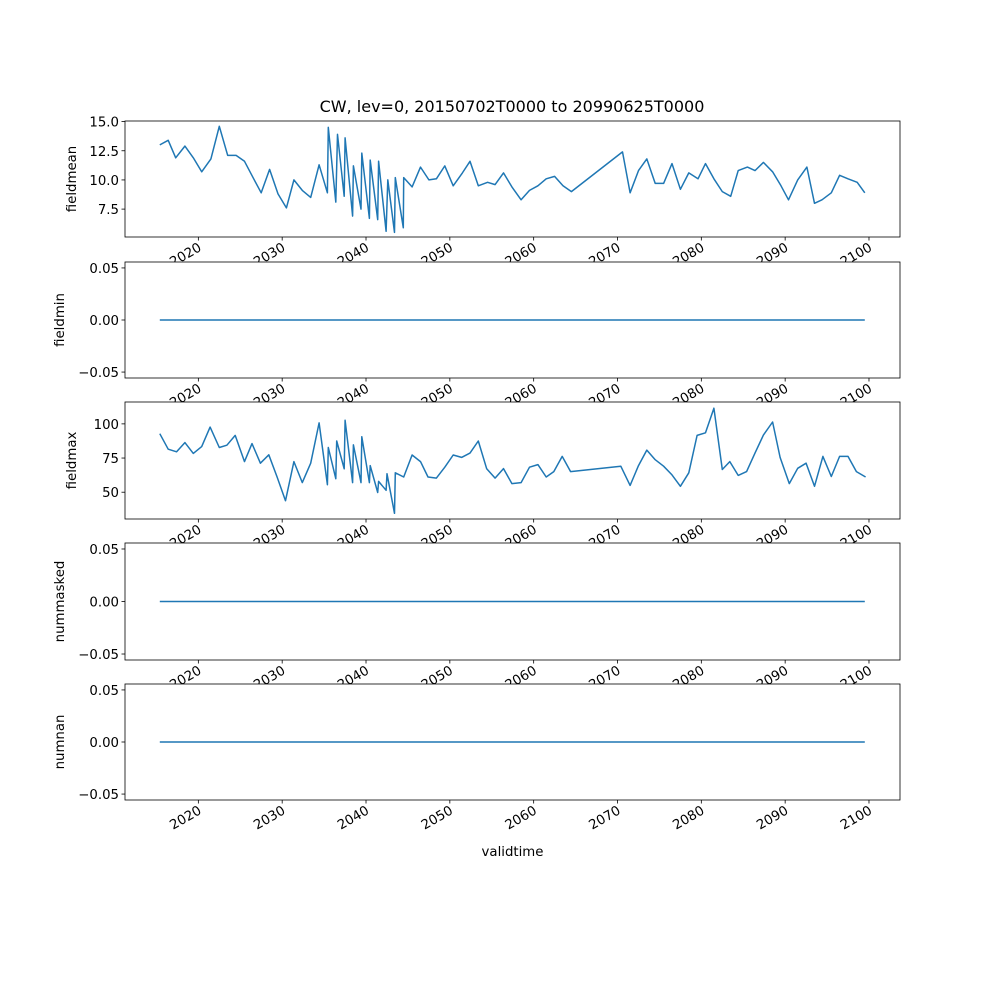  I want to click on y-tick-label: 10.0, so click(104, 181).